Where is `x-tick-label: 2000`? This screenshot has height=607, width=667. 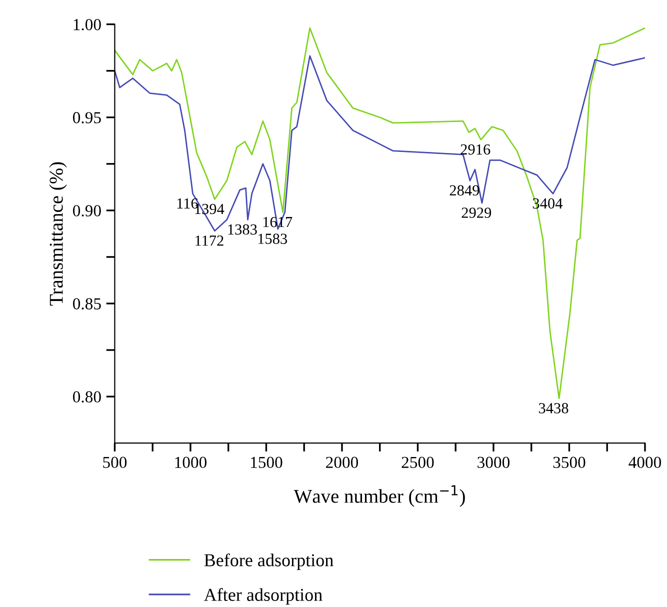
x-tick-label: 2000 is located at coordinates (342, 462).